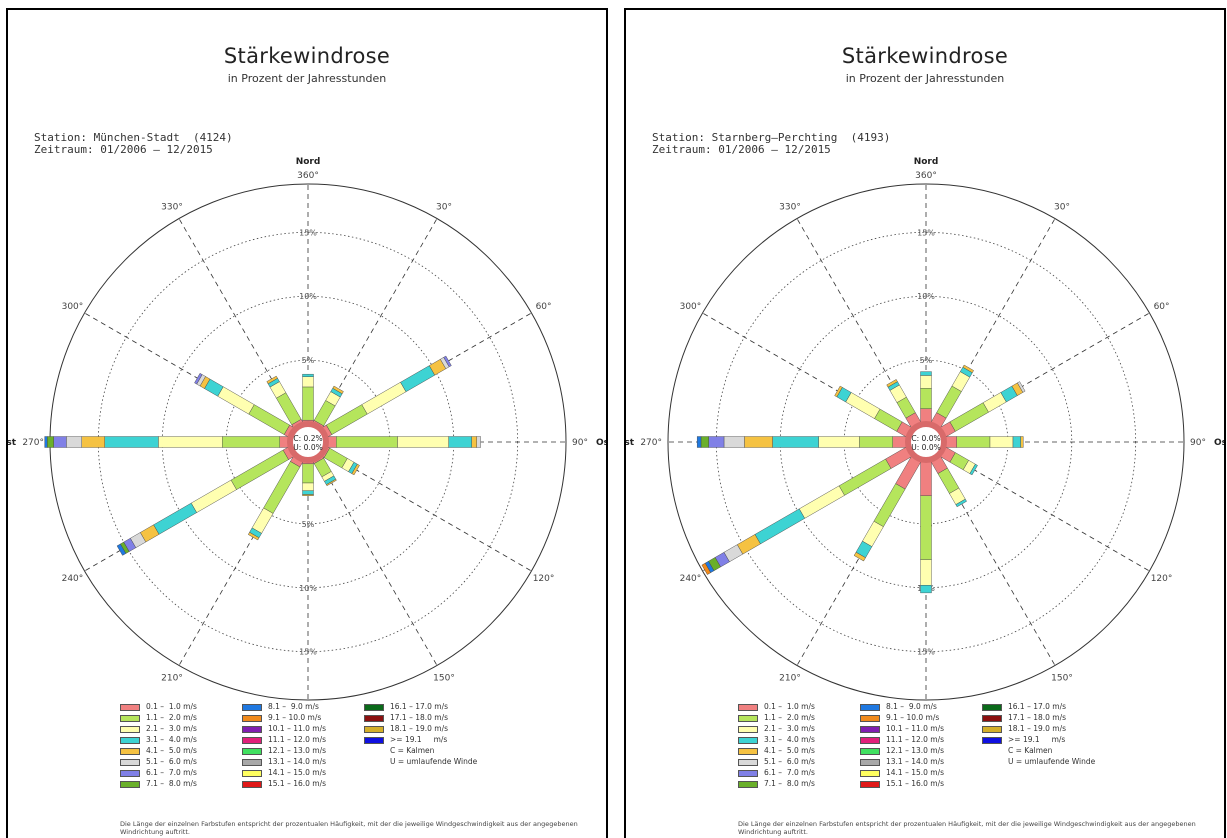 The image size is (1227, 838). Describe the element at coordinates (308, 162) in the screenshot. I see `compass-label-north: Nord` at that location.